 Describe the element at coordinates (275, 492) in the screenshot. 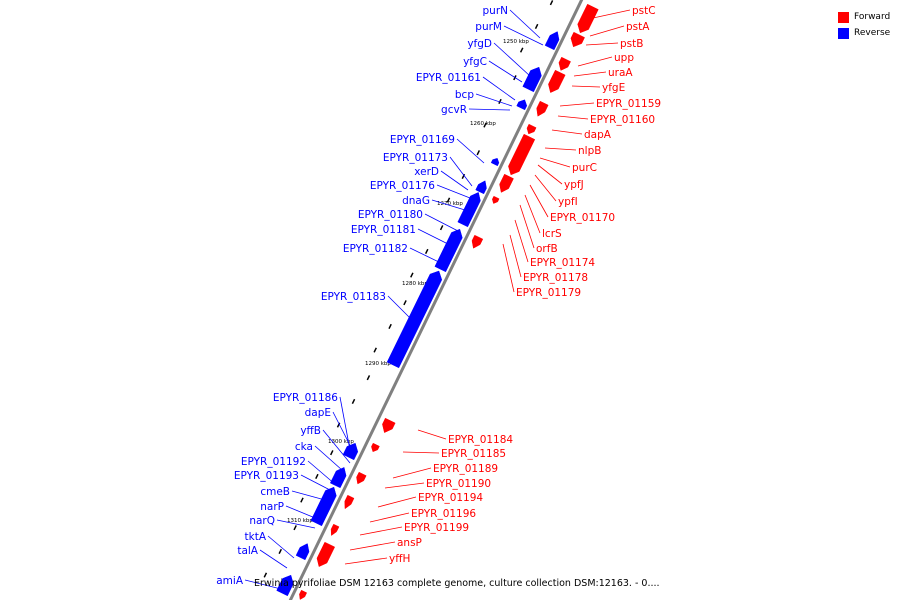

I see `reverse-gene-label: cmeB` at that location.